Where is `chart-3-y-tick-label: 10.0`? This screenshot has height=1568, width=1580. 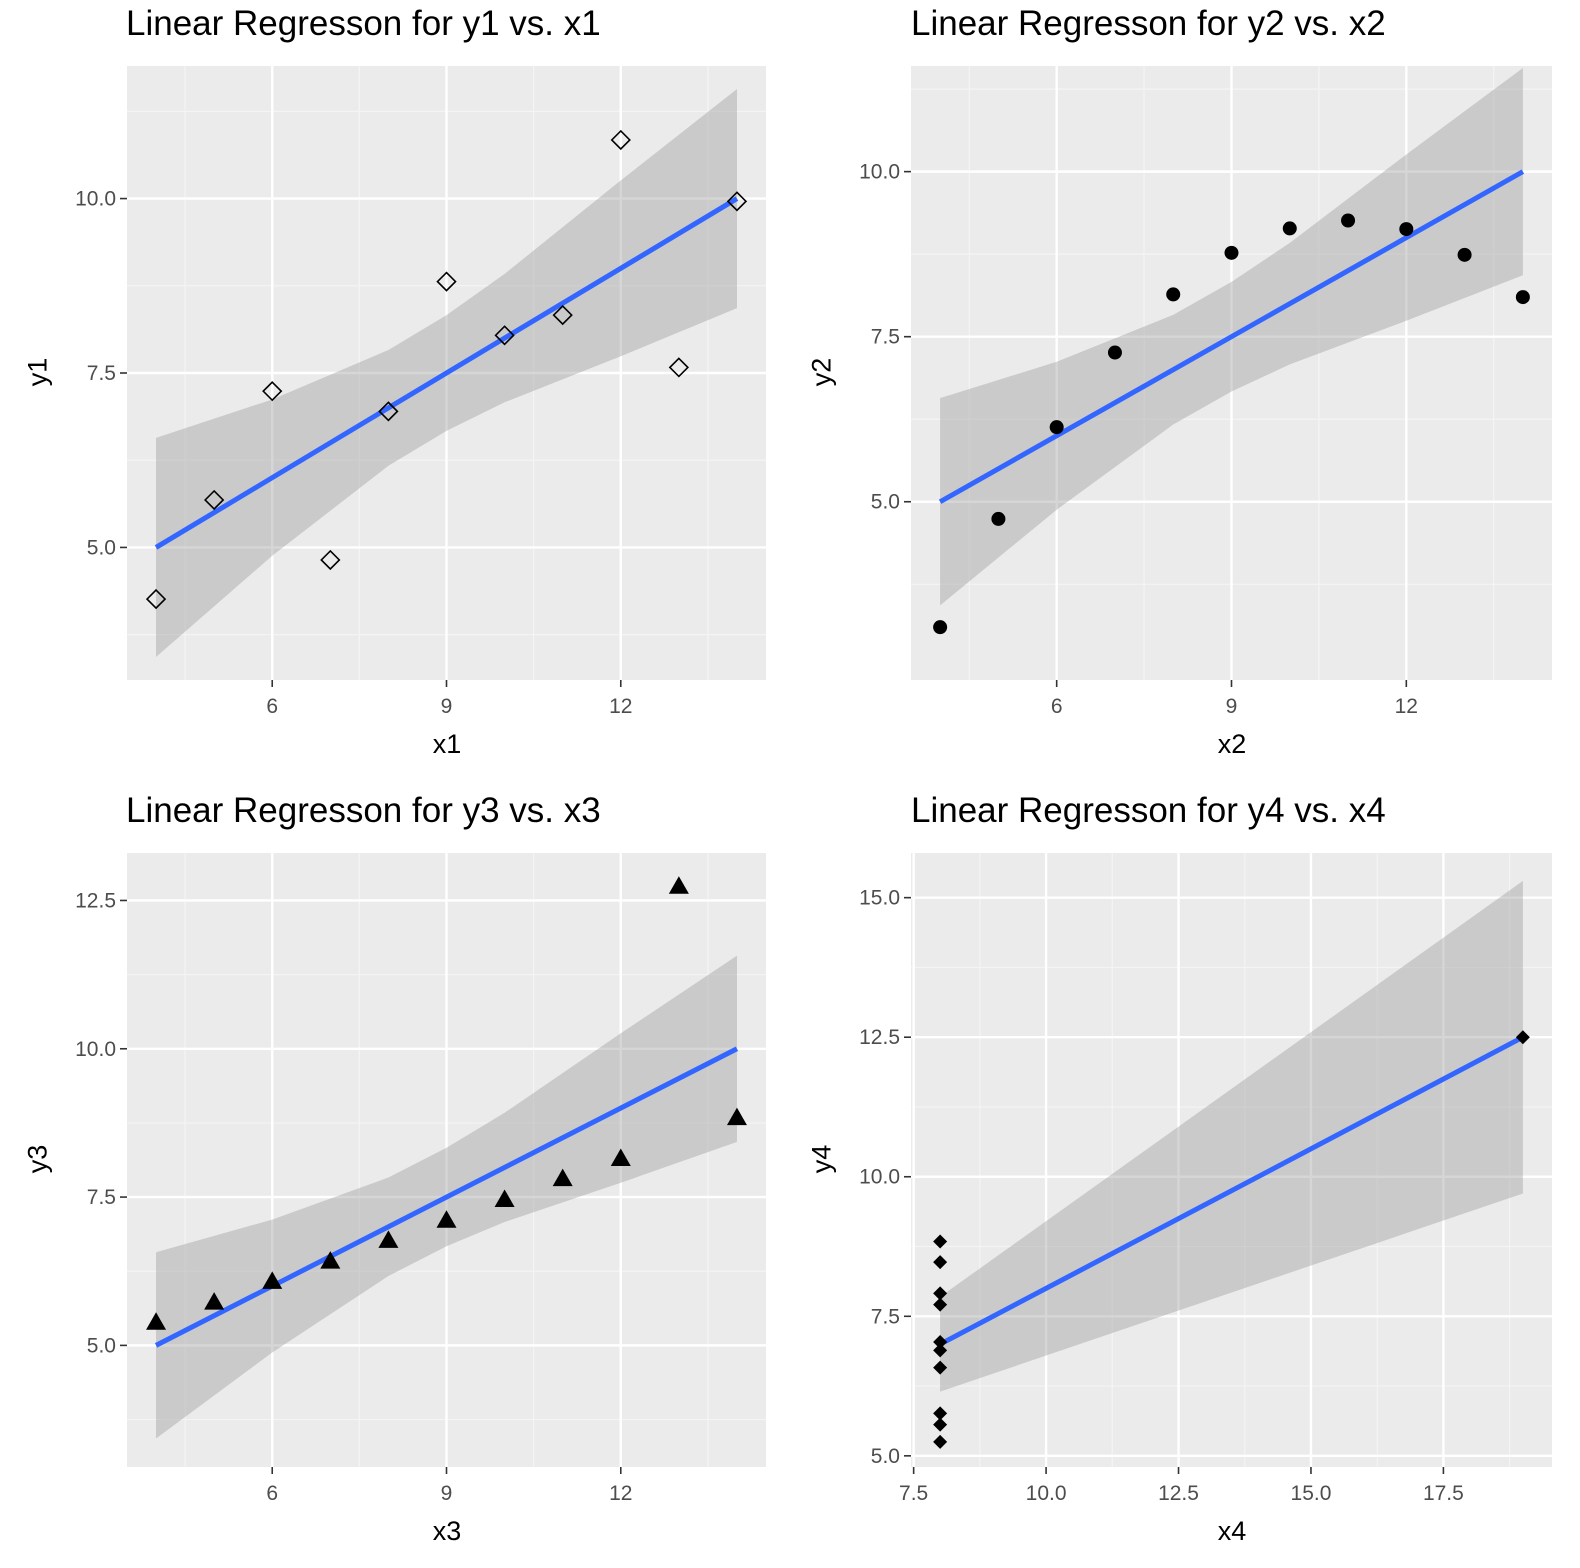 chart-3-y-tick-label: 10.0 is located at coordinates (95, 1049).